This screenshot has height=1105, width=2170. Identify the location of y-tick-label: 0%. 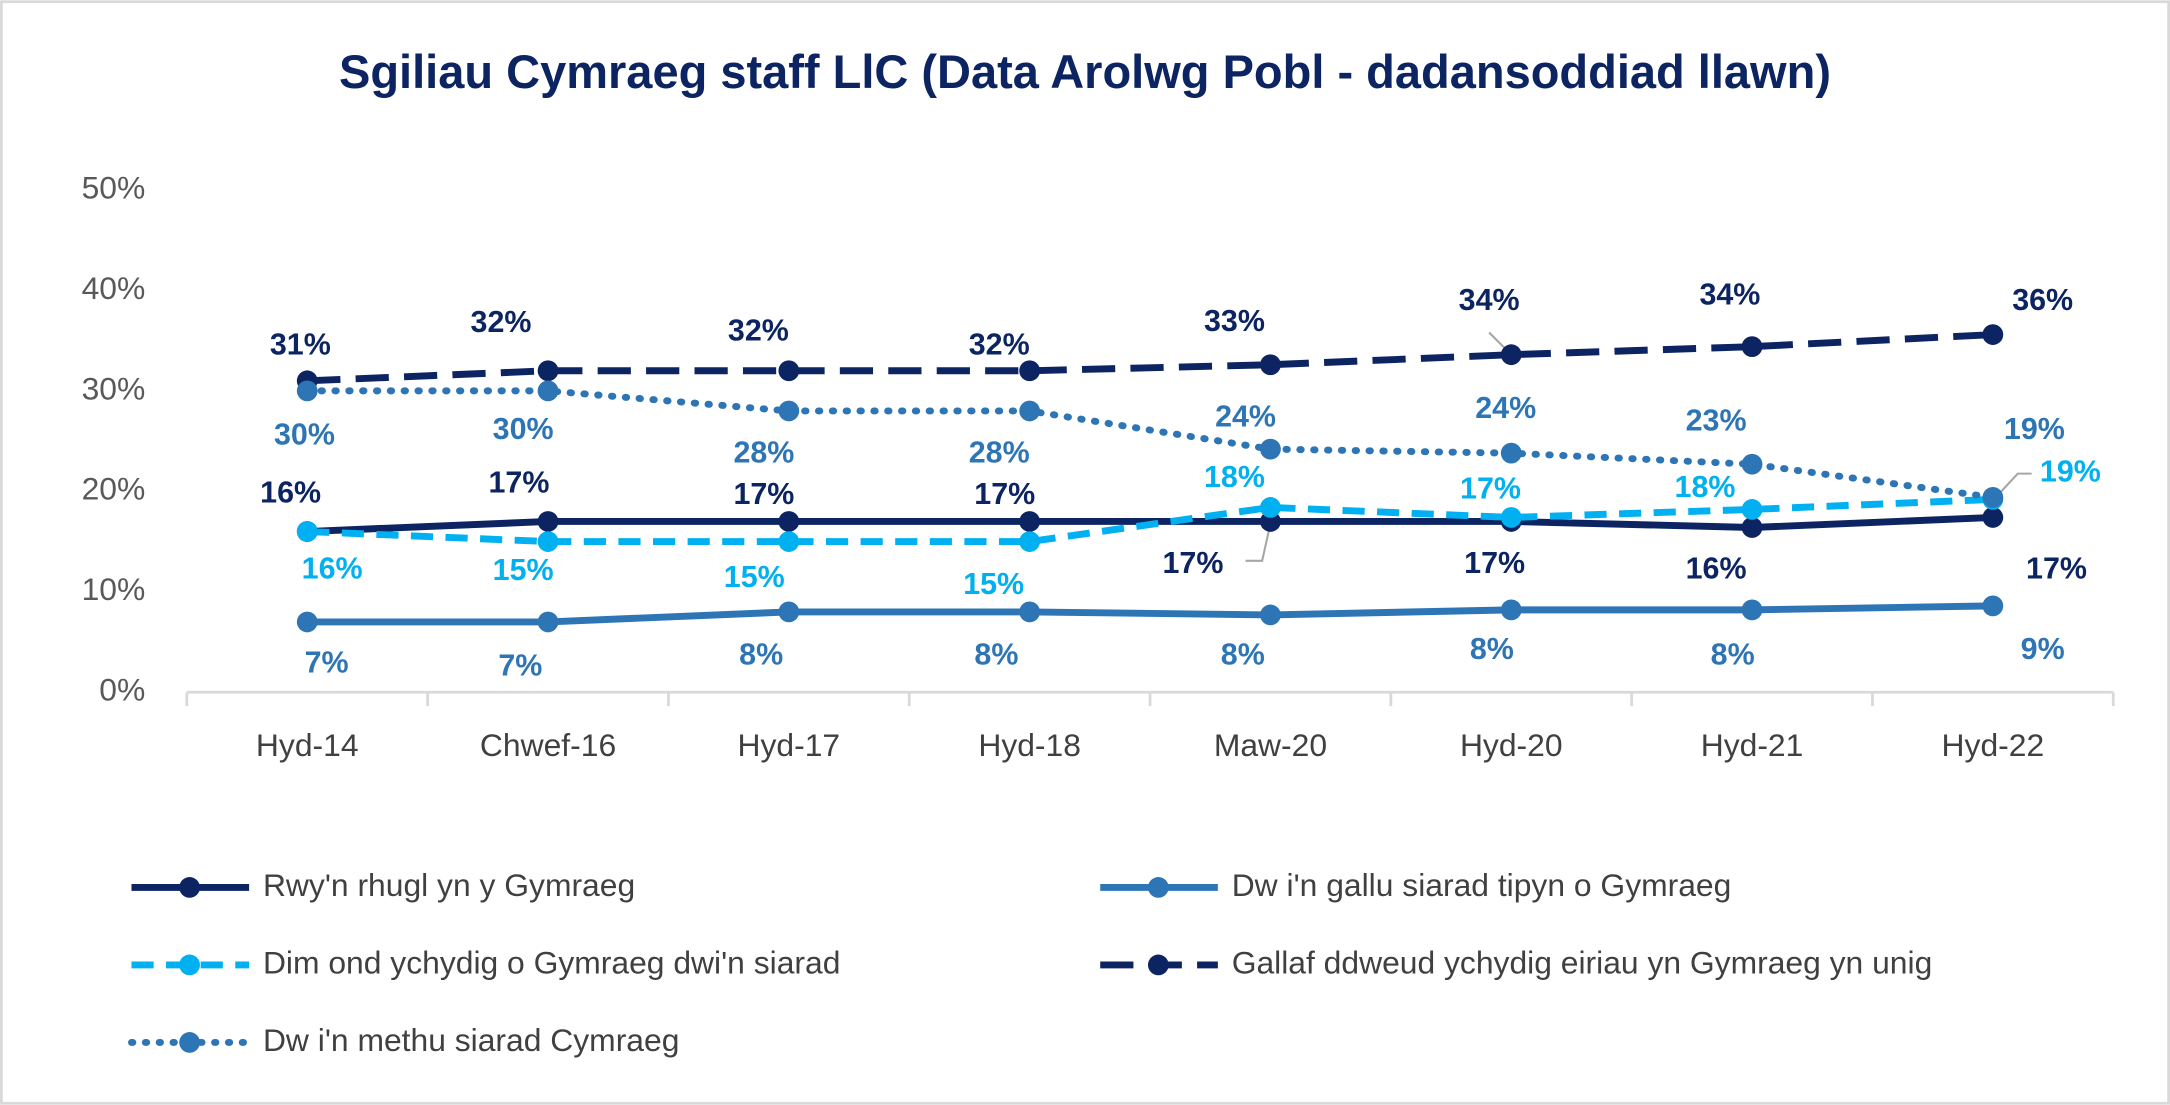
(122, 690).